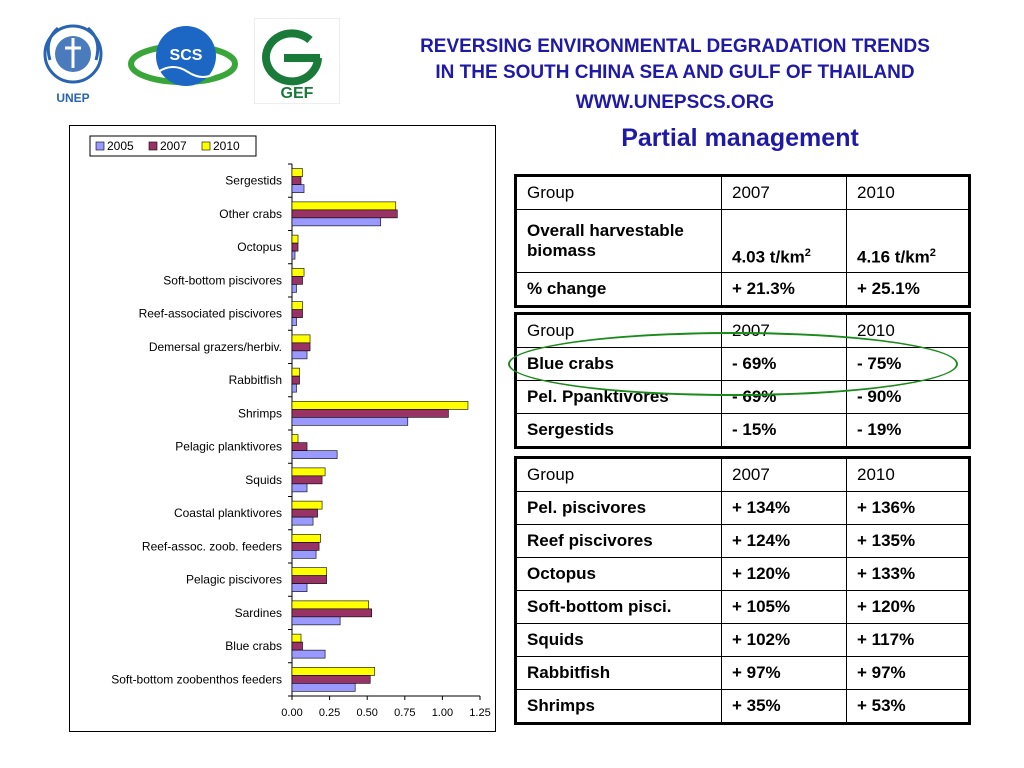 This screenshot has height=768, width=1024. I want to click on category-label: Soft-bottom piscivores, so click(222, 280).